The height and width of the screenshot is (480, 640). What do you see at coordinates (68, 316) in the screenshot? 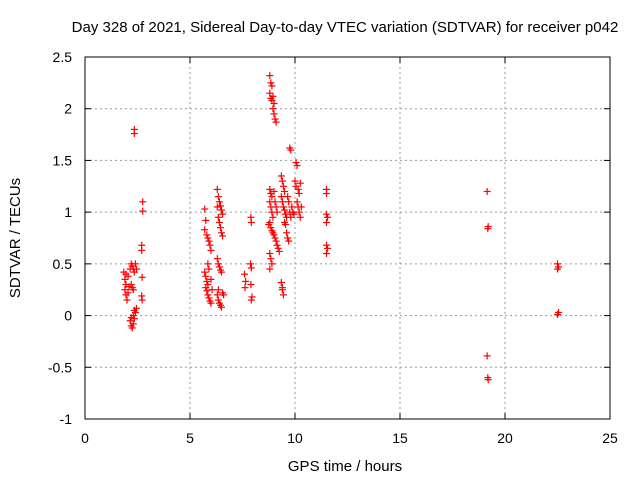
I see `y-tick-label: 0` at bounding box center [68, 316].